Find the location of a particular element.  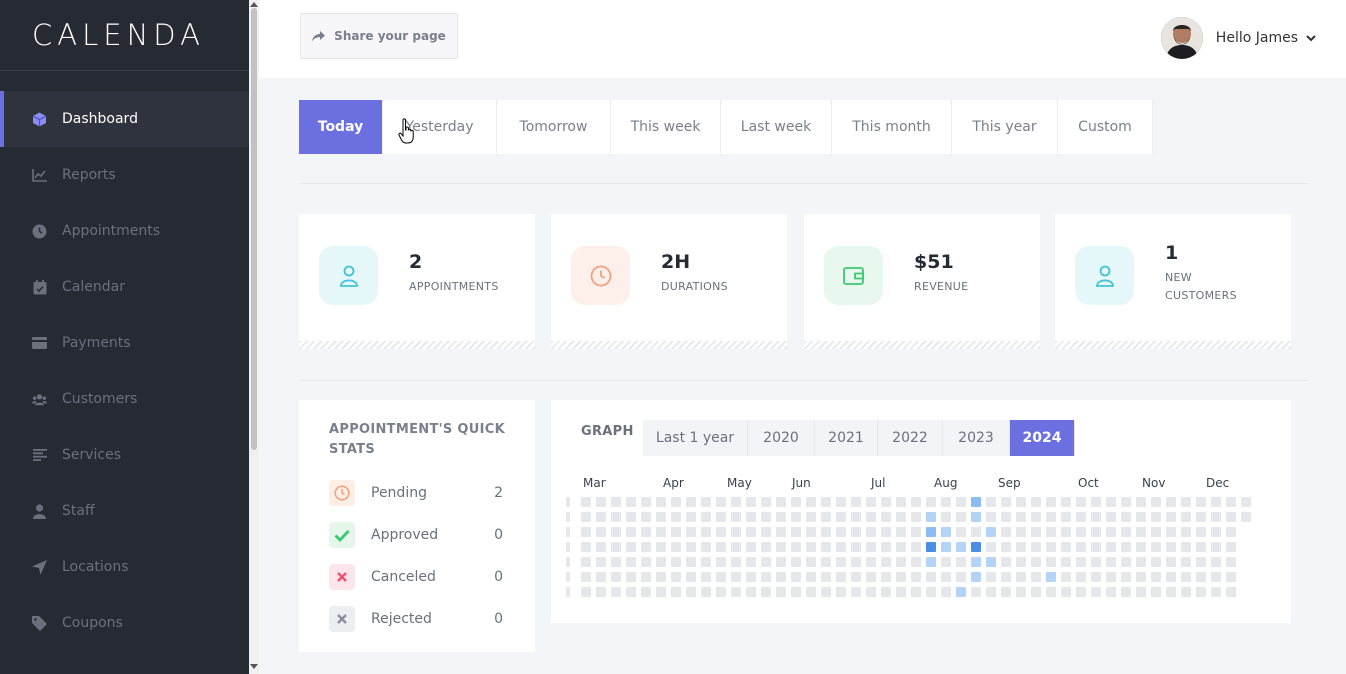

sidebar-scrollbar is located at coordinates (254, 337).